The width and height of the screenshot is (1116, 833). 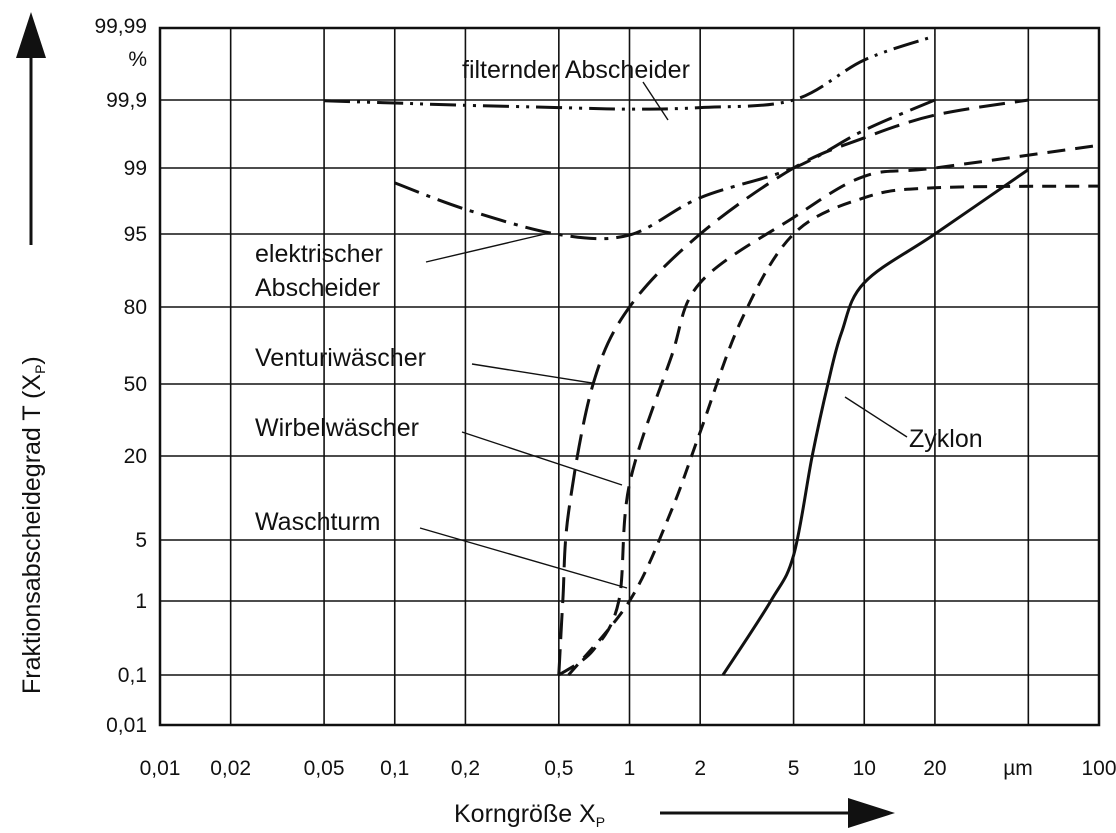 I want to click on y-axis-title-text: Fraktionsabscheidegrad T (X, so click(x=32, y=534).